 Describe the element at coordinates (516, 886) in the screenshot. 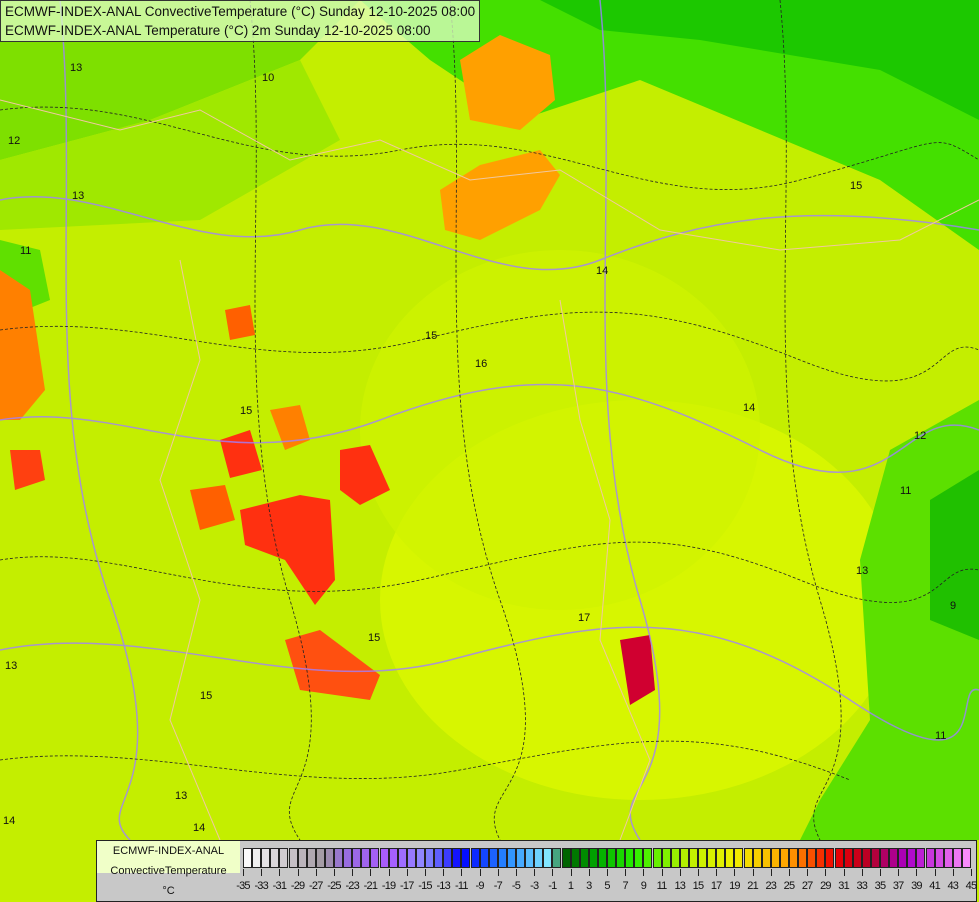

I see `legend-tick-label: -5` at that location.